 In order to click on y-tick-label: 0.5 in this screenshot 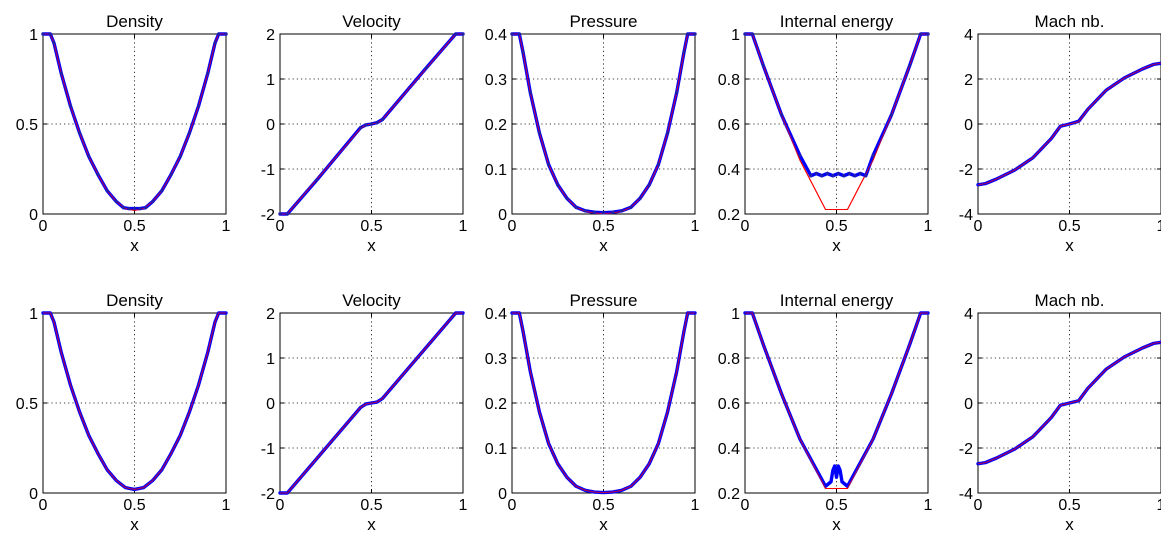, I will do `click(27, 125)`.